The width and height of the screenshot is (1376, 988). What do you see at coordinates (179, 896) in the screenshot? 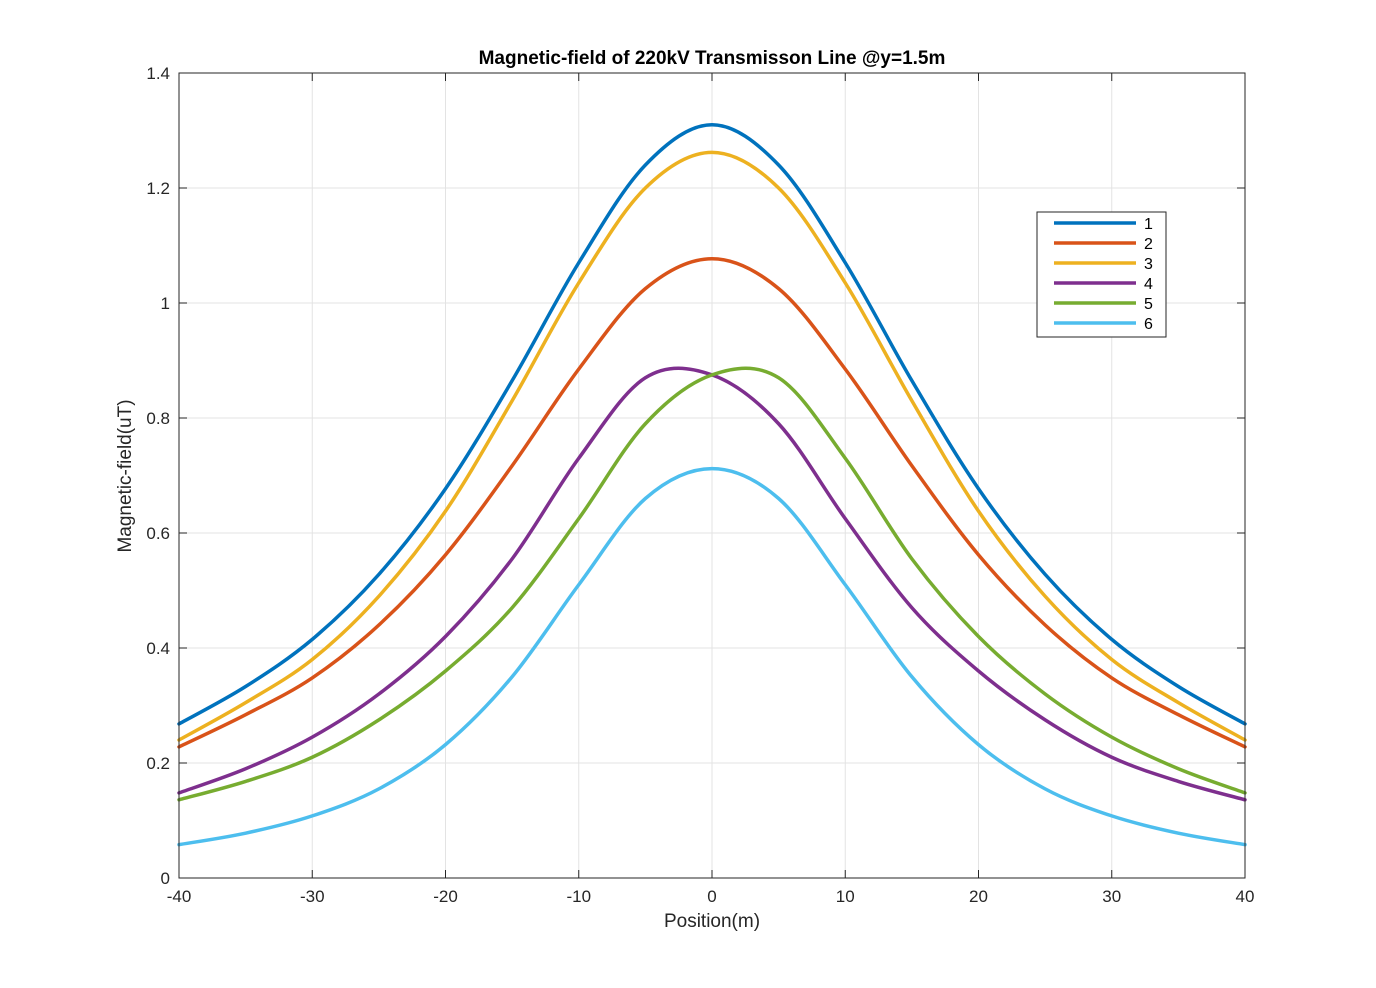
I see `x-tick-label: -40` at bounding box center [179, 896].